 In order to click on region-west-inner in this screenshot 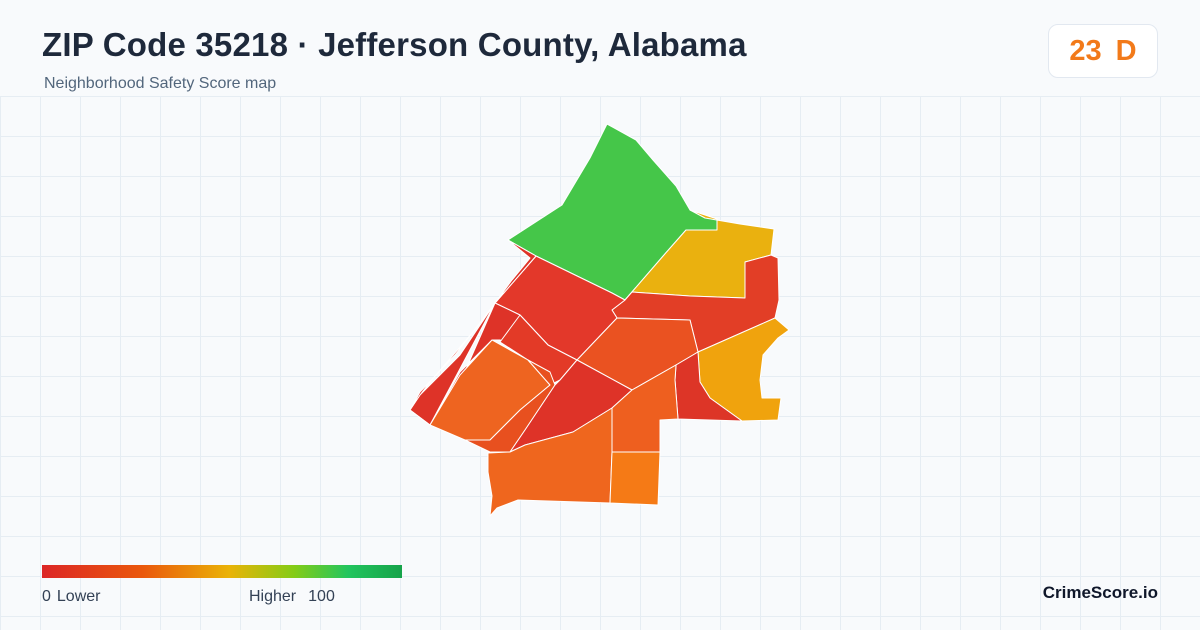, I will do `click(538, 350)`.